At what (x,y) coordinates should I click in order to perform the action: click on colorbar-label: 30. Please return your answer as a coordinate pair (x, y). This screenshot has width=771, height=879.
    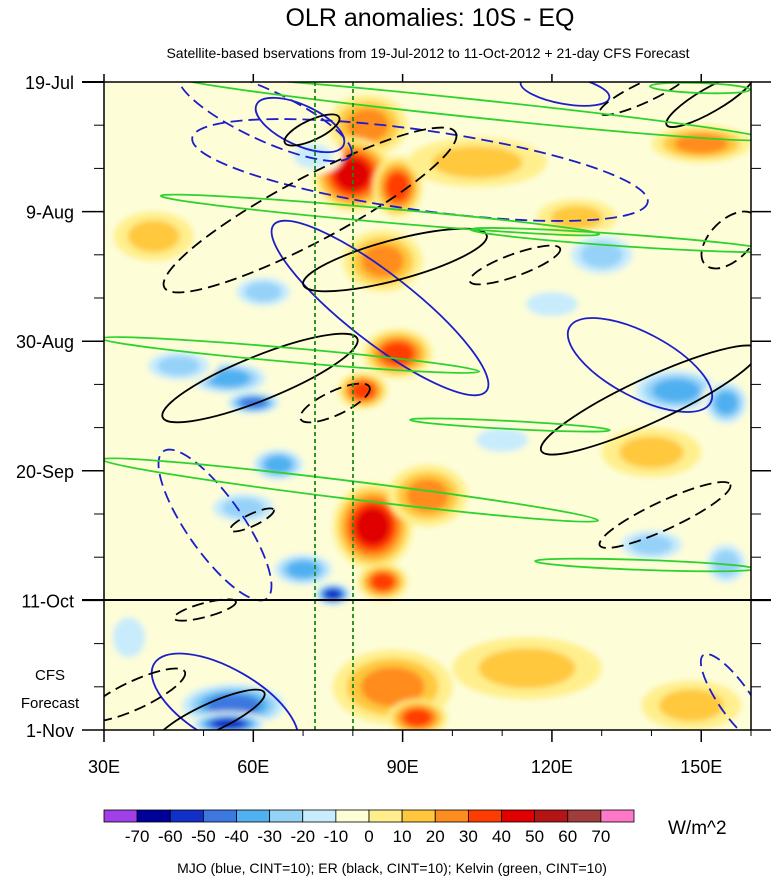
    Looking at the image, I should click on (468, 836).